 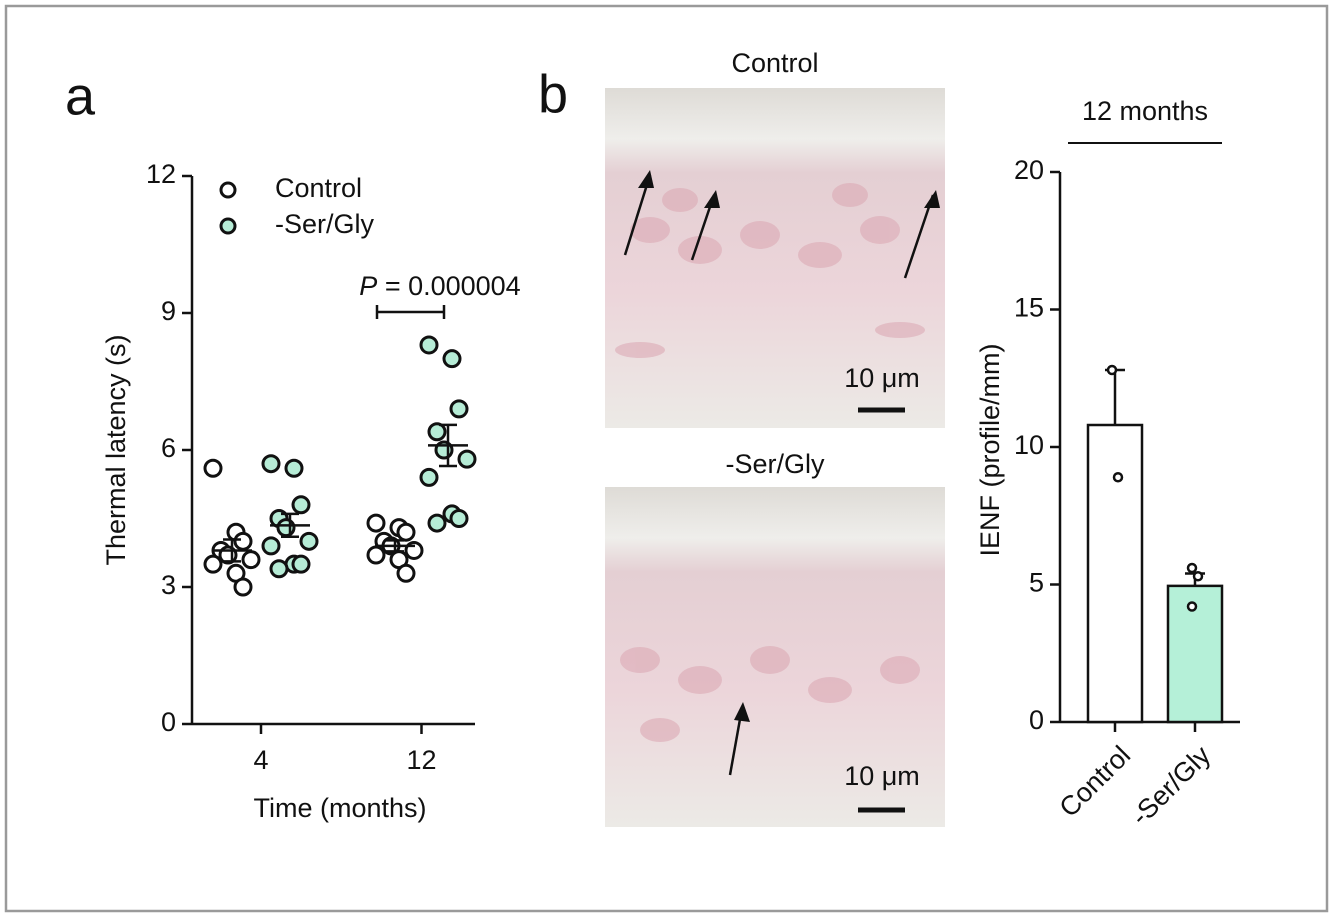 What do you see at coordinates (80, 96) in the screenshot?
I see `panel-label: a` at bounding box center [80, 96].